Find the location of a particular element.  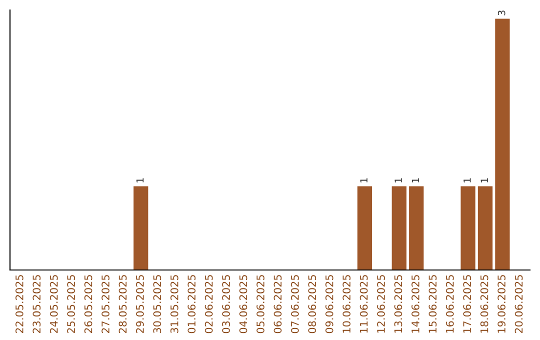

x-tick-label: 19.06.2025 is located at coordinates (502, 304).